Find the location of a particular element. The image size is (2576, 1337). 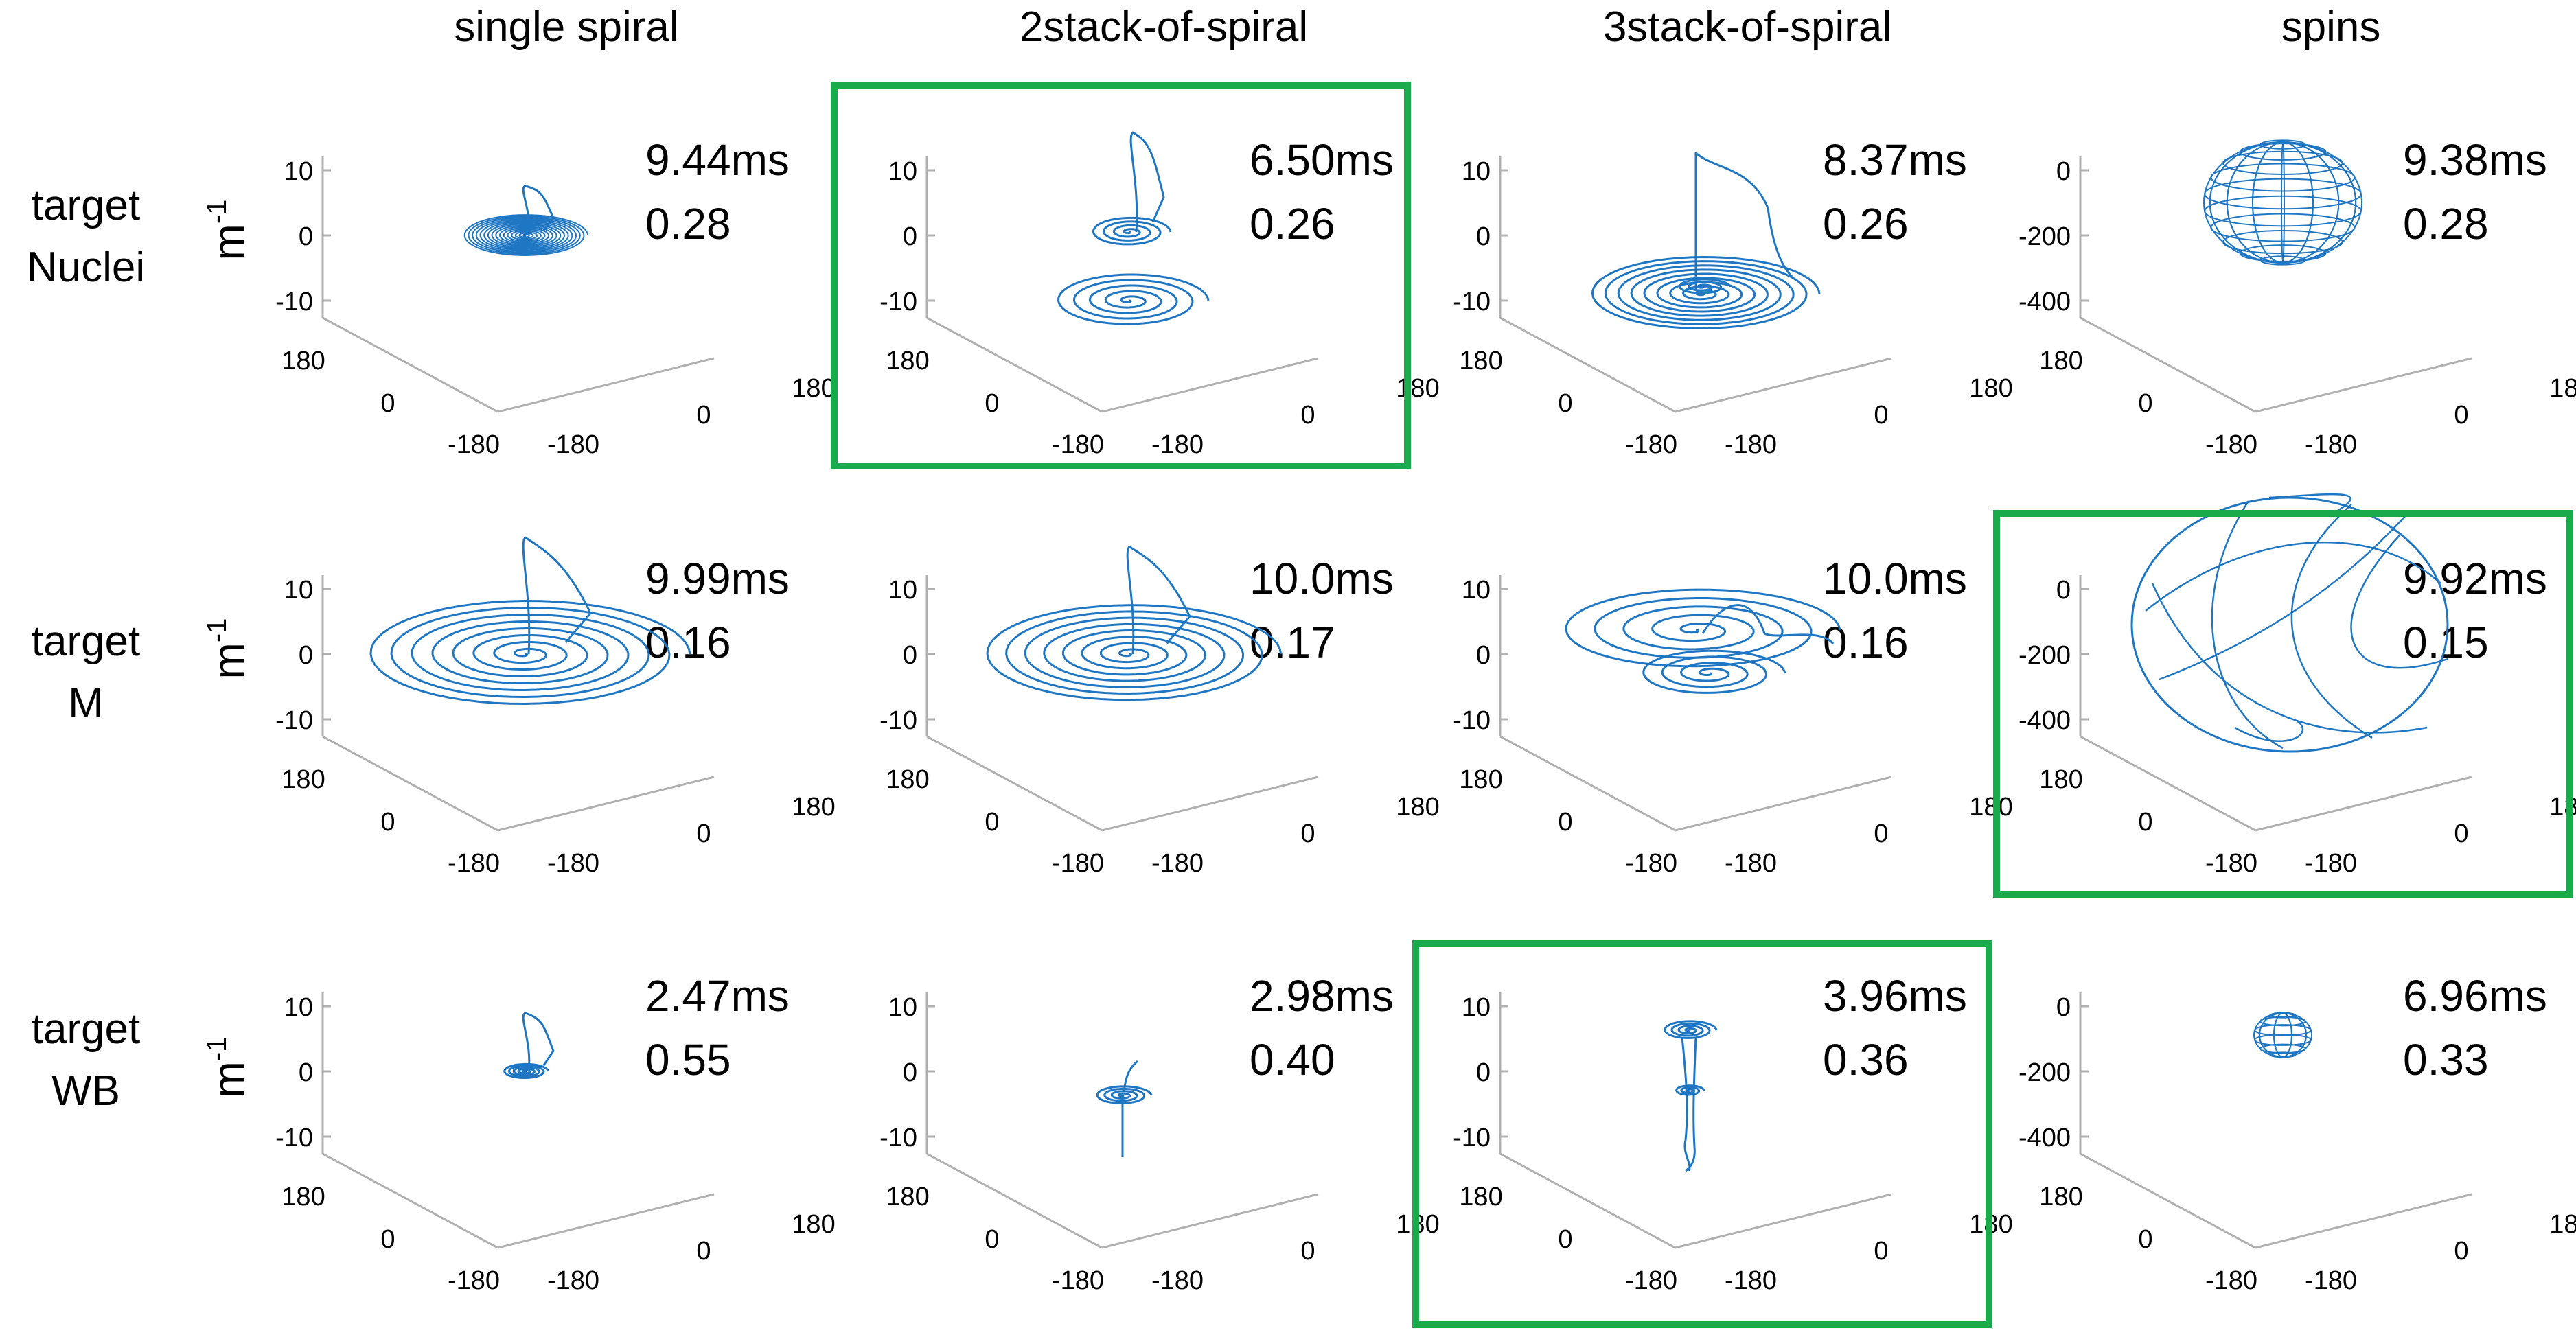

stat-value: 0.33 is located at coordinates (2446, 1059).